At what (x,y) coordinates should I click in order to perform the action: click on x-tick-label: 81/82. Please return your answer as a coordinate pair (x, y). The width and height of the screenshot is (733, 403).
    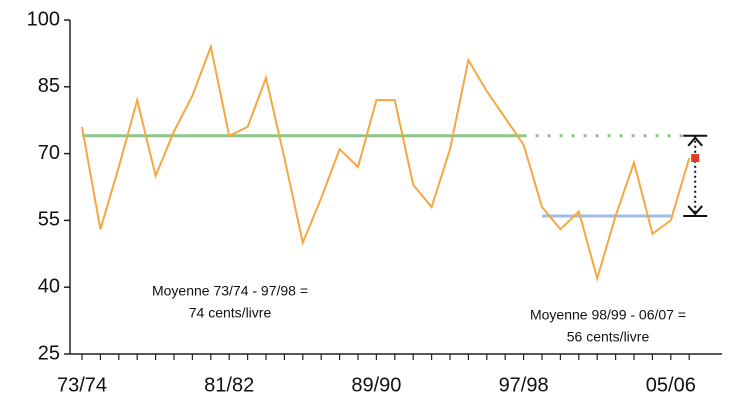
    Looking at the image, I should click on (229, 385).